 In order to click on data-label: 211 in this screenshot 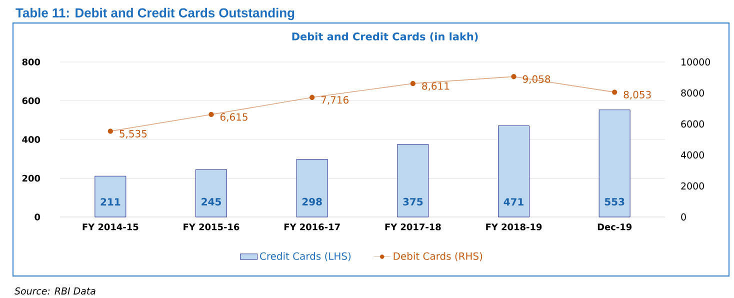, I will do `click(110, 202)`.